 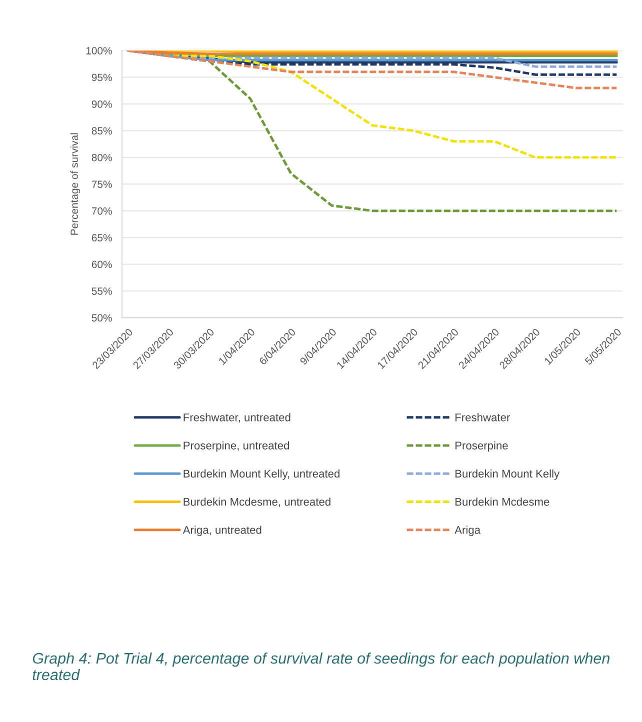 I want to click on y-tick-label: 55%, so click(x=102, y=291).